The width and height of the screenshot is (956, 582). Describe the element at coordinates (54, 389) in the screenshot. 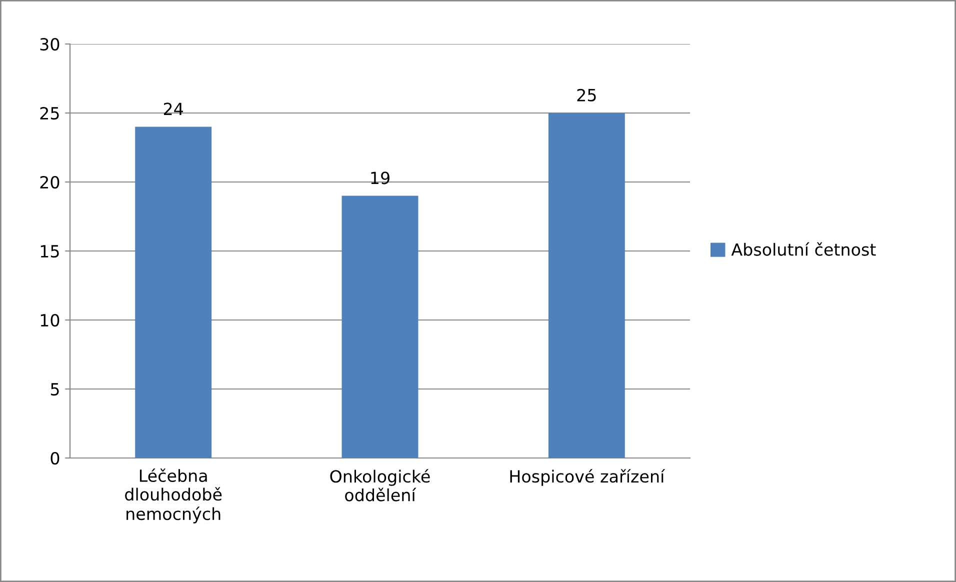

I see `y-tick-label: 5` at that location.